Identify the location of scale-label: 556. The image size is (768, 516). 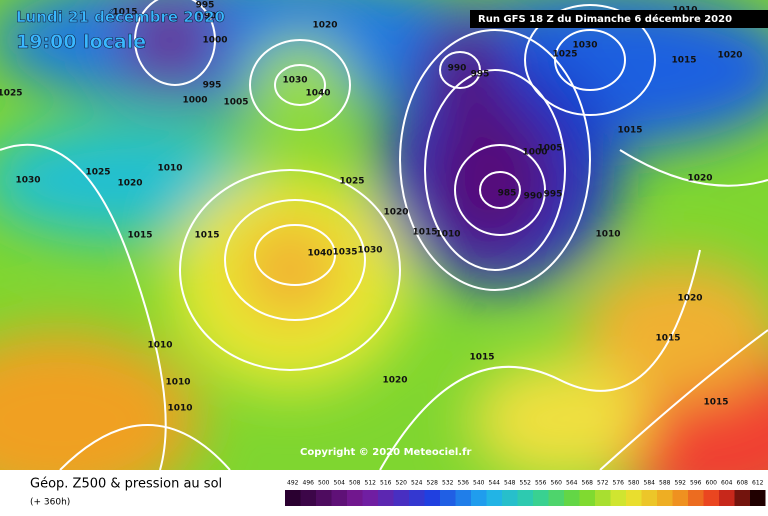
(541, 483).